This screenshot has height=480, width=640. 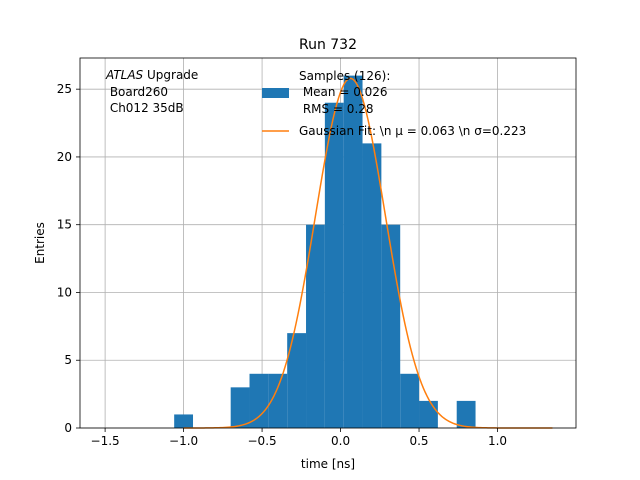 I want to click on y-tick-label: 10, so click(x=64, y=292).